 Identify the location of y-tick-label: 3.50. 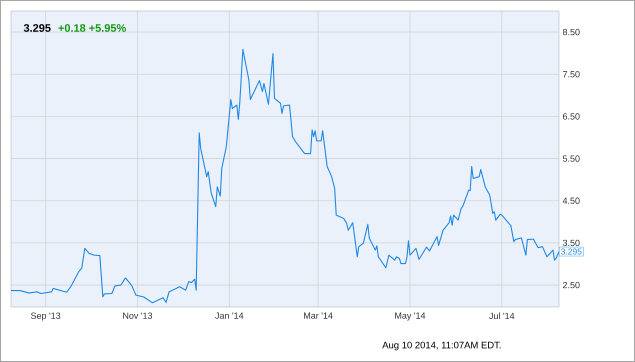
(571, 243).